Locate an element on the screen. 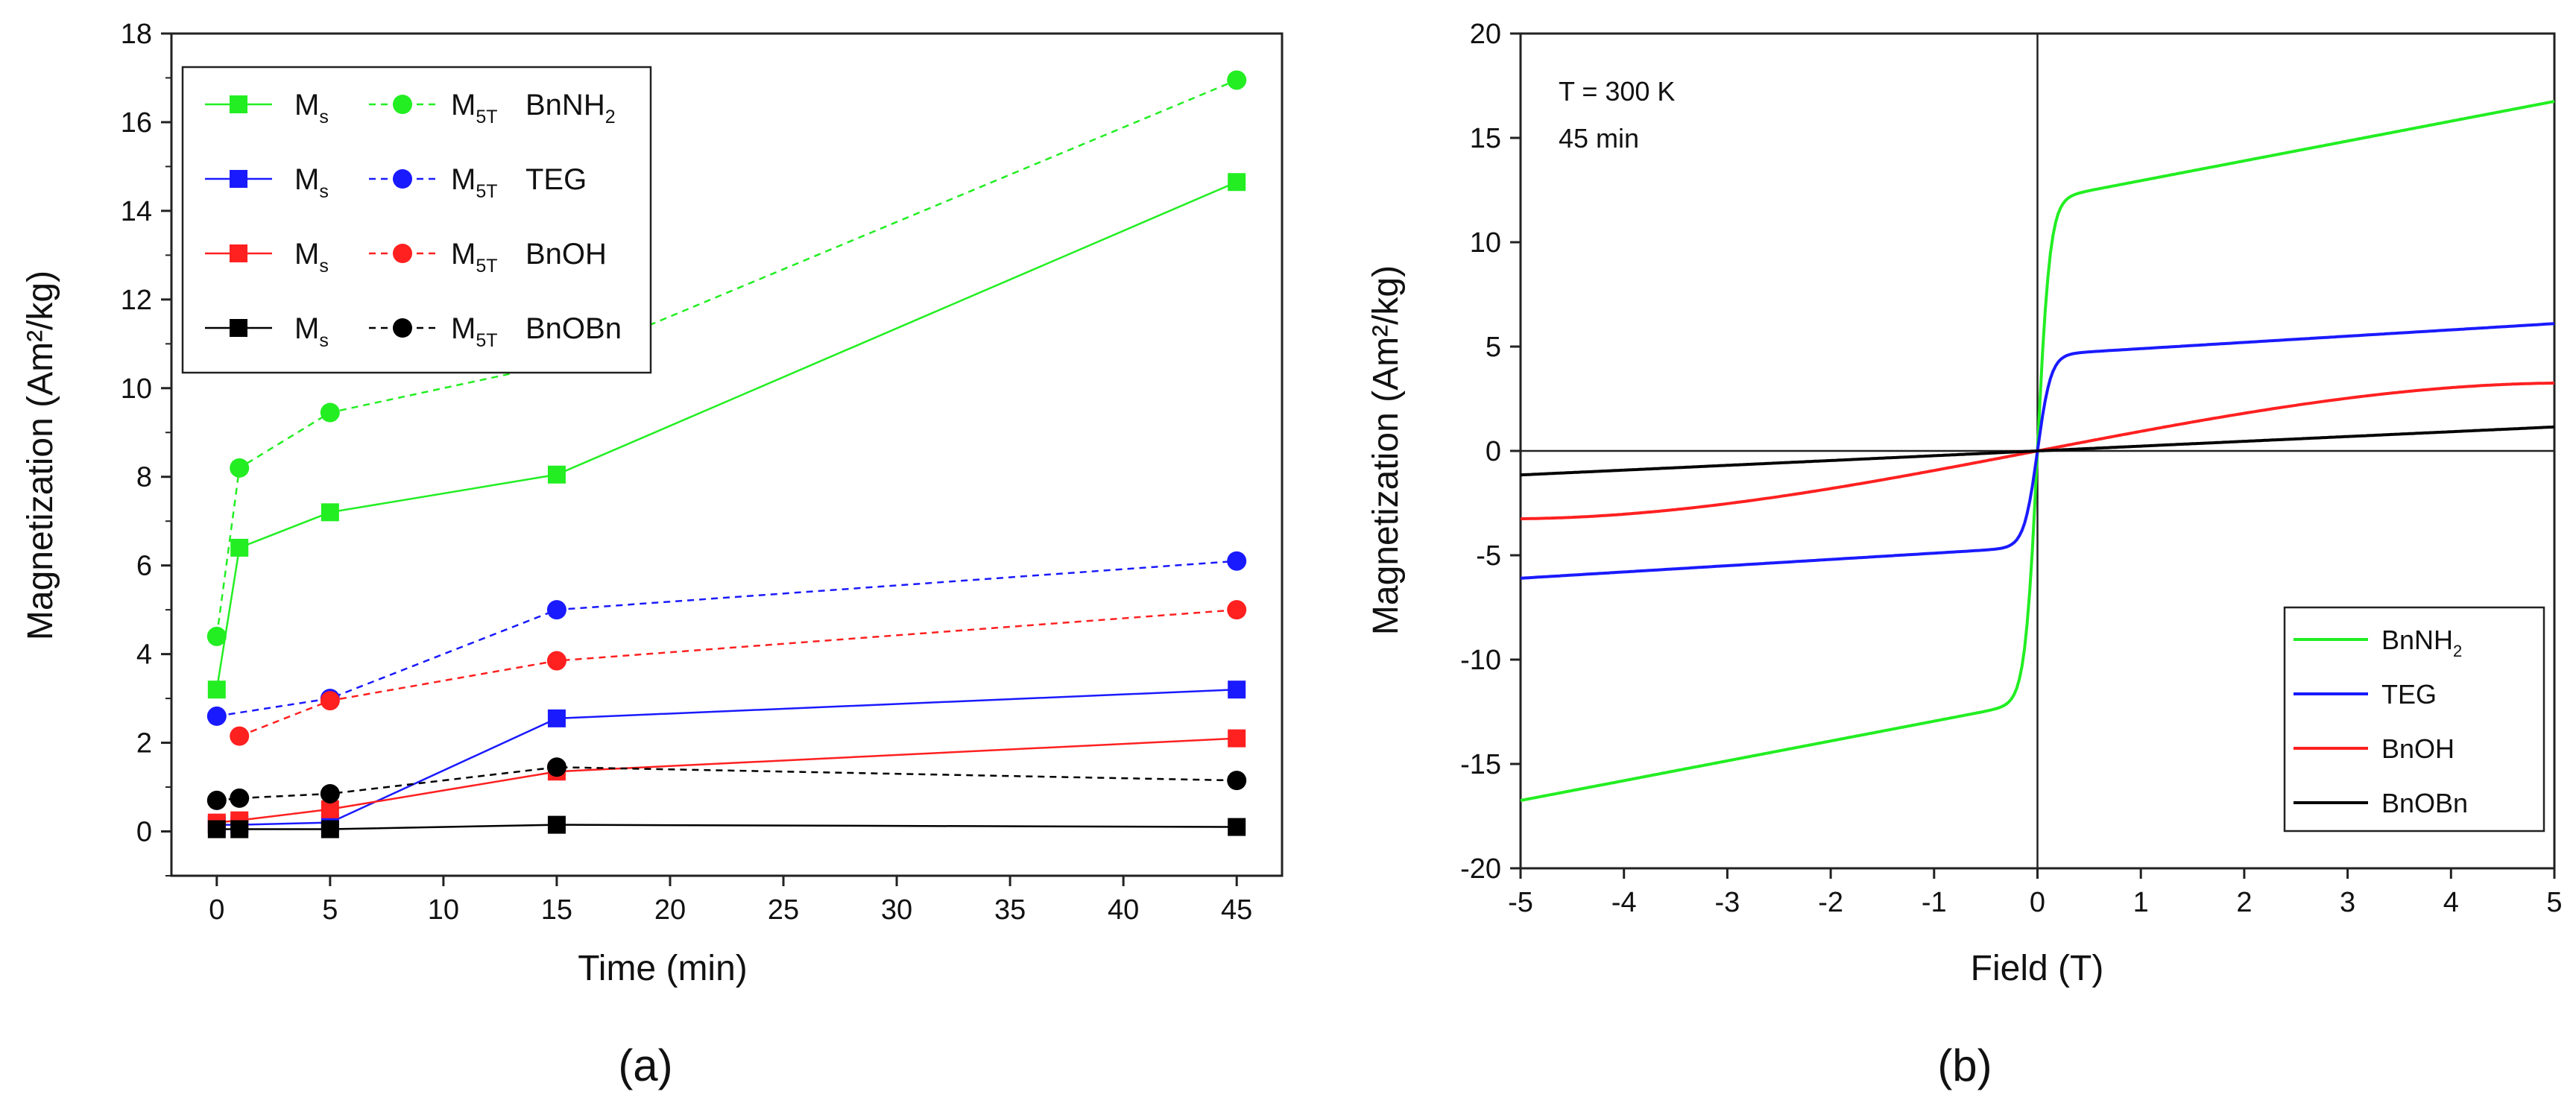  series-line-ms-bnoh is located at coordinates (726, 781).